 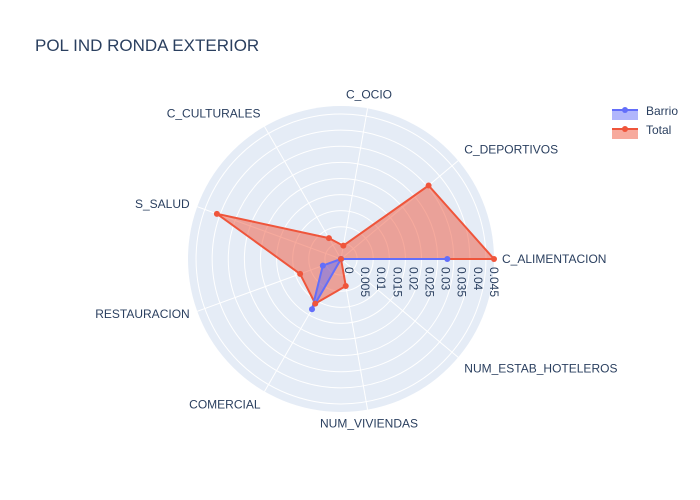 I want to click on angular-axis-label: COMERCIAL, so click(x=225, y=404).